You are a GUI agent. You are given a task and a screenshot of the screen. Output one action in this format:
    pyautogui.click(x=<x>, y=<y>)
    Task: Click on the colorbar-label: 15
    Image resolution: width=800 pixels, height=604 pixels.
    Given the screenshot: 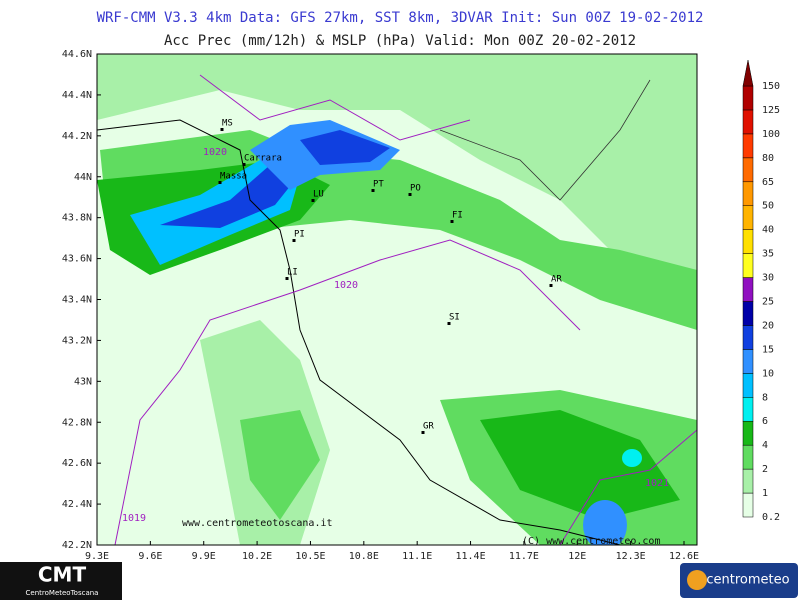 What is the action you would take?
    pyautogui.click(x=768, y=349)
    